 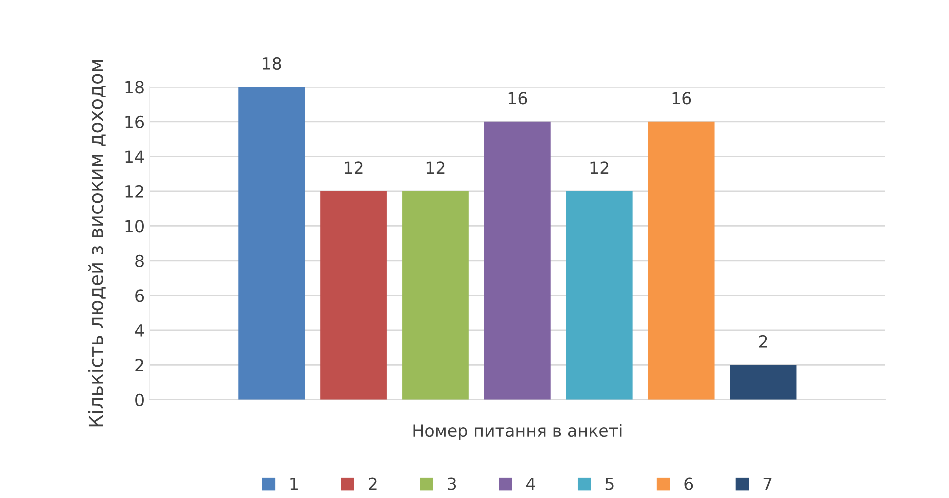 What do you see at coordinates (135, 191) in the screenshot?
I see `y-tick-label: 12` at bounding box center [135, 191].